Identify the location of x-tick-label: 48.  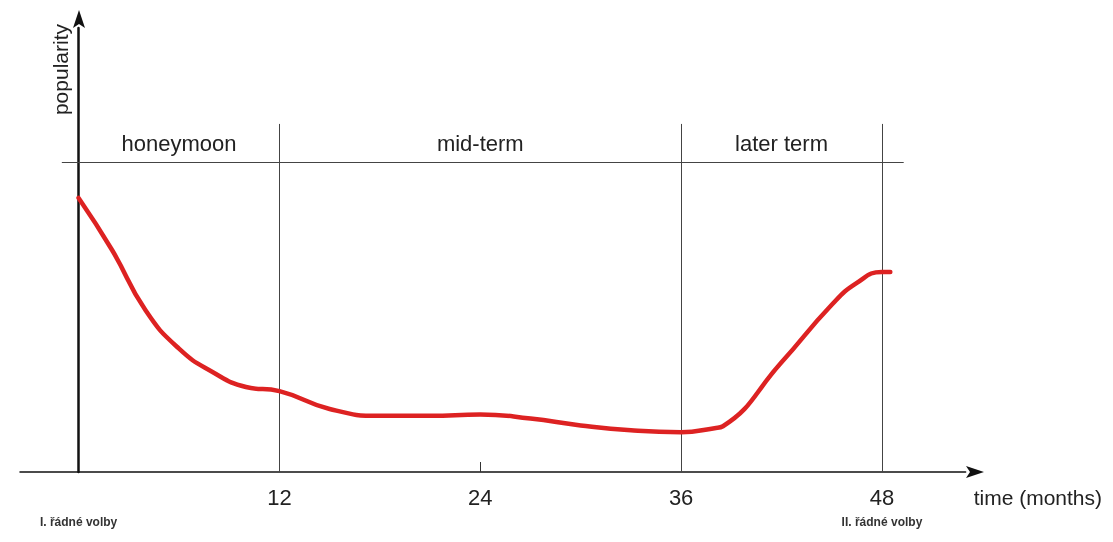
(882, 497).